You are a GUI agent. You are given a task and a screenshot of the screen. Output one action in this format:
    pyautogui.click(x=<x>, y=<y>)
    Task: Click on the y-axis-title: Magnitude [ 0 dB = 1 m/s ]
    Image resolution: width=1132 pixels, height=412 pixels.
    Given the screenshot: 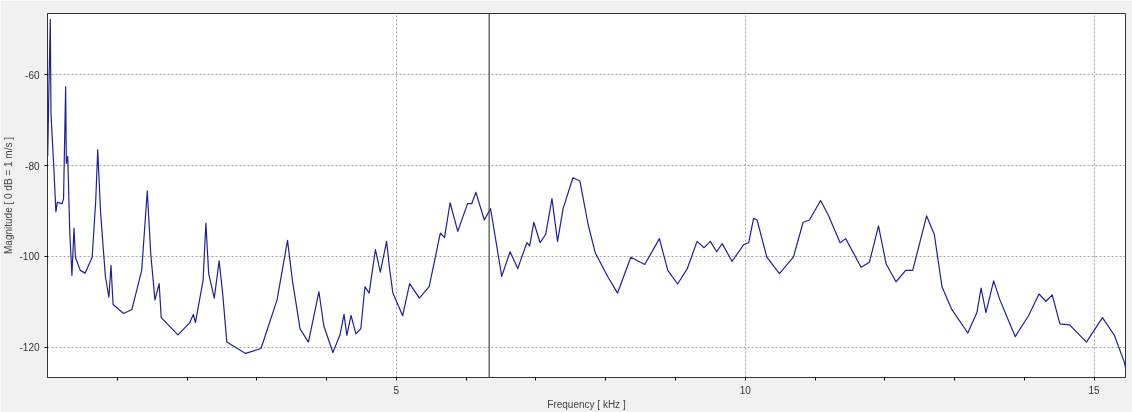 What is the action you would take?
    pyautogui.click(x=9, y=195)
    